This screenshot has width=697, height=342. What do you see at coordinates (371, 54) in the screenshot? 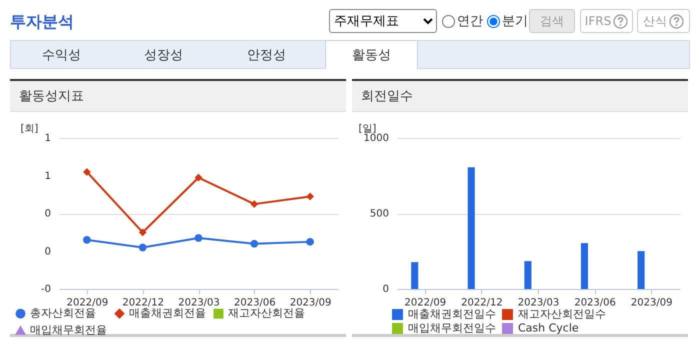
I see `text: 활동성` at bounding box center [371, 54].